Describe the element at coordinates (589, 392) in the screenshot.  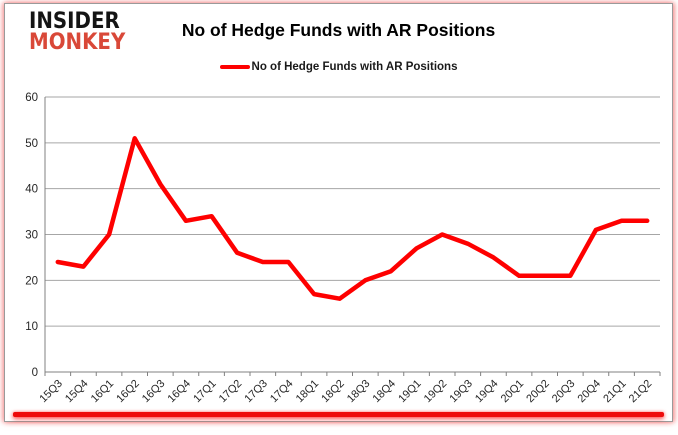
I see `x-tick-label: 20Q4` at that location.